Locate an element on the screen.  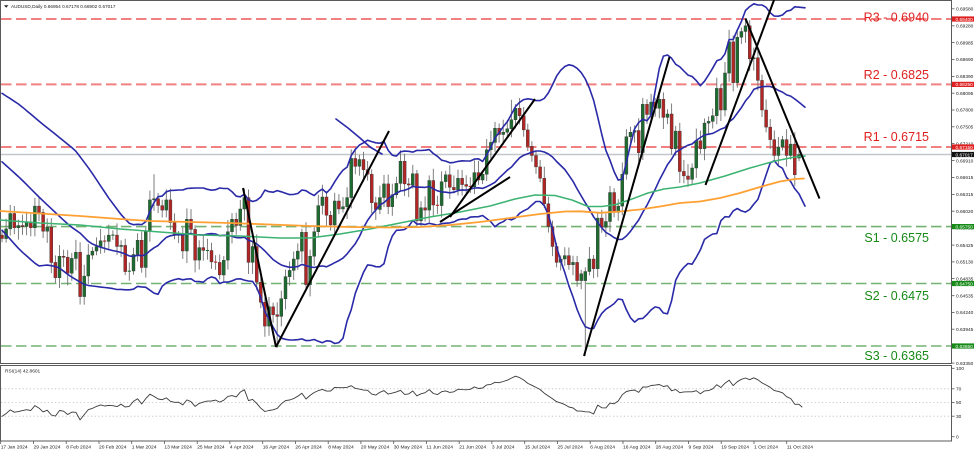
svg-text: 1 Mar 2024 is located at coordinates (144, 448).